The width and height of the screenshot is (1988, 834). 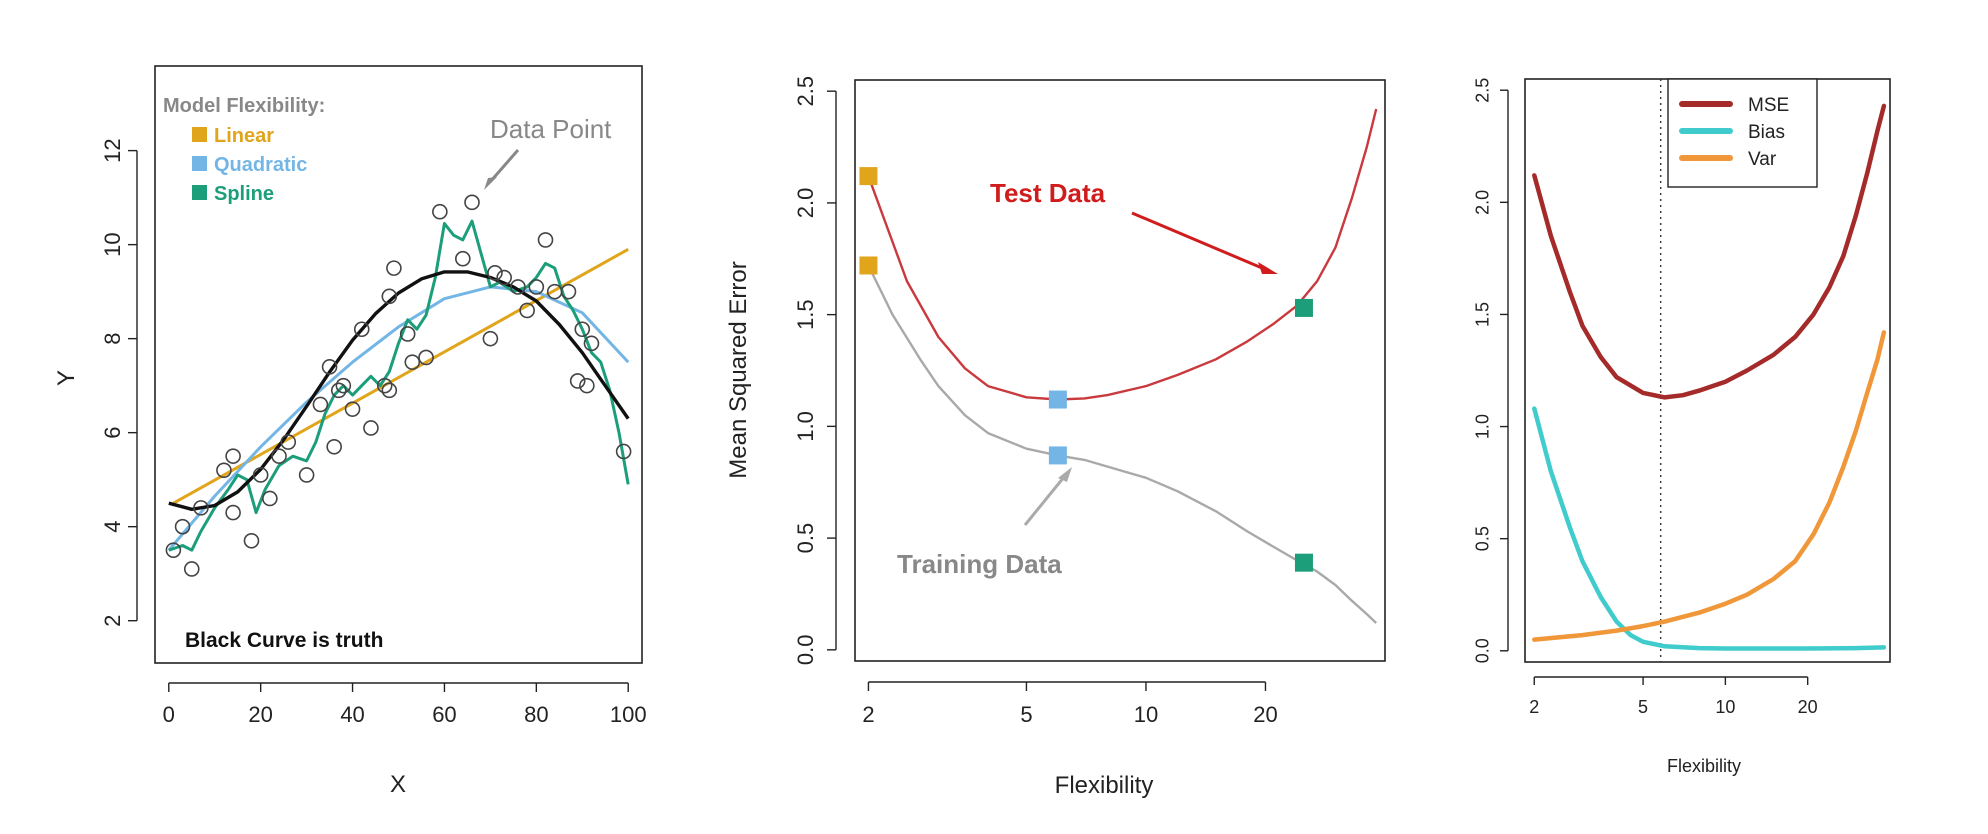 I want to click on legend-swatch-quadratic, so click(x=199, y=163).